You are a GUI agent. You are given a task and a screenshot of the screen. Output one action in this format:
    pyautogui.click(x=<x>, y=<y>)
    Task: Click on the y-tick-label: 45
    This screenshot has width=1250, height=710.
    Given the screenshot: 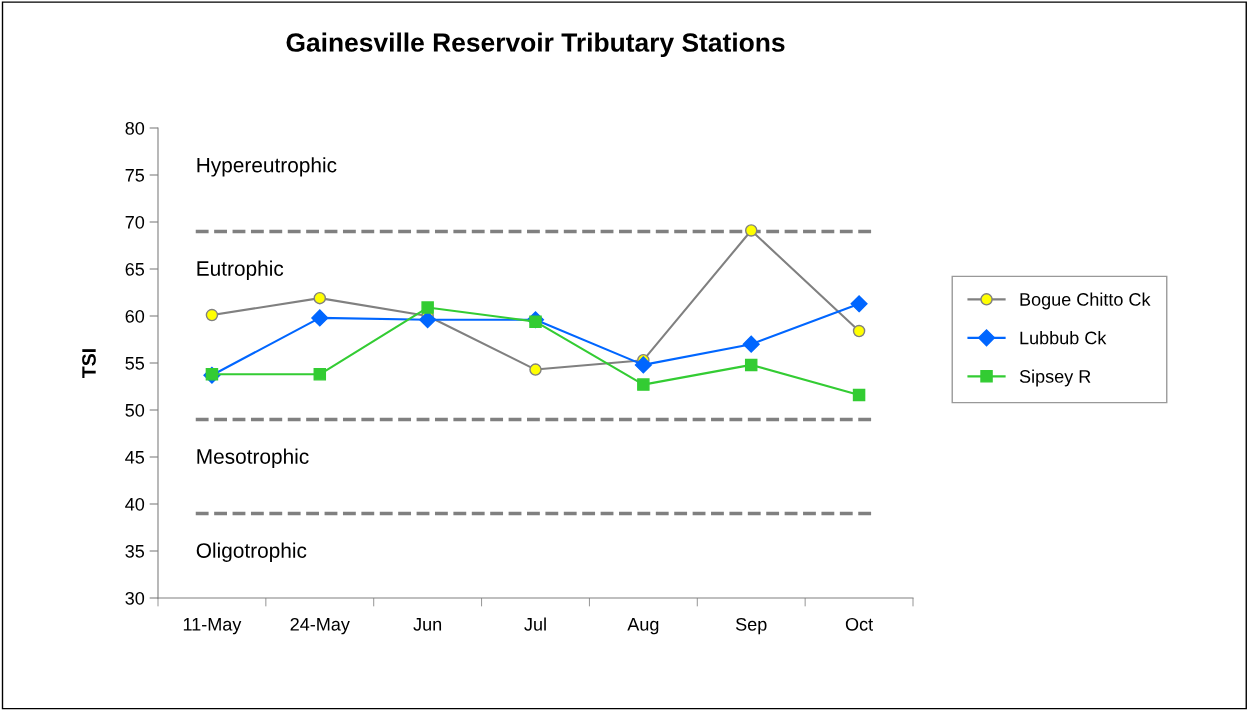 What is the action you would take?
    pyautogui.click(x=135, y=457)
    